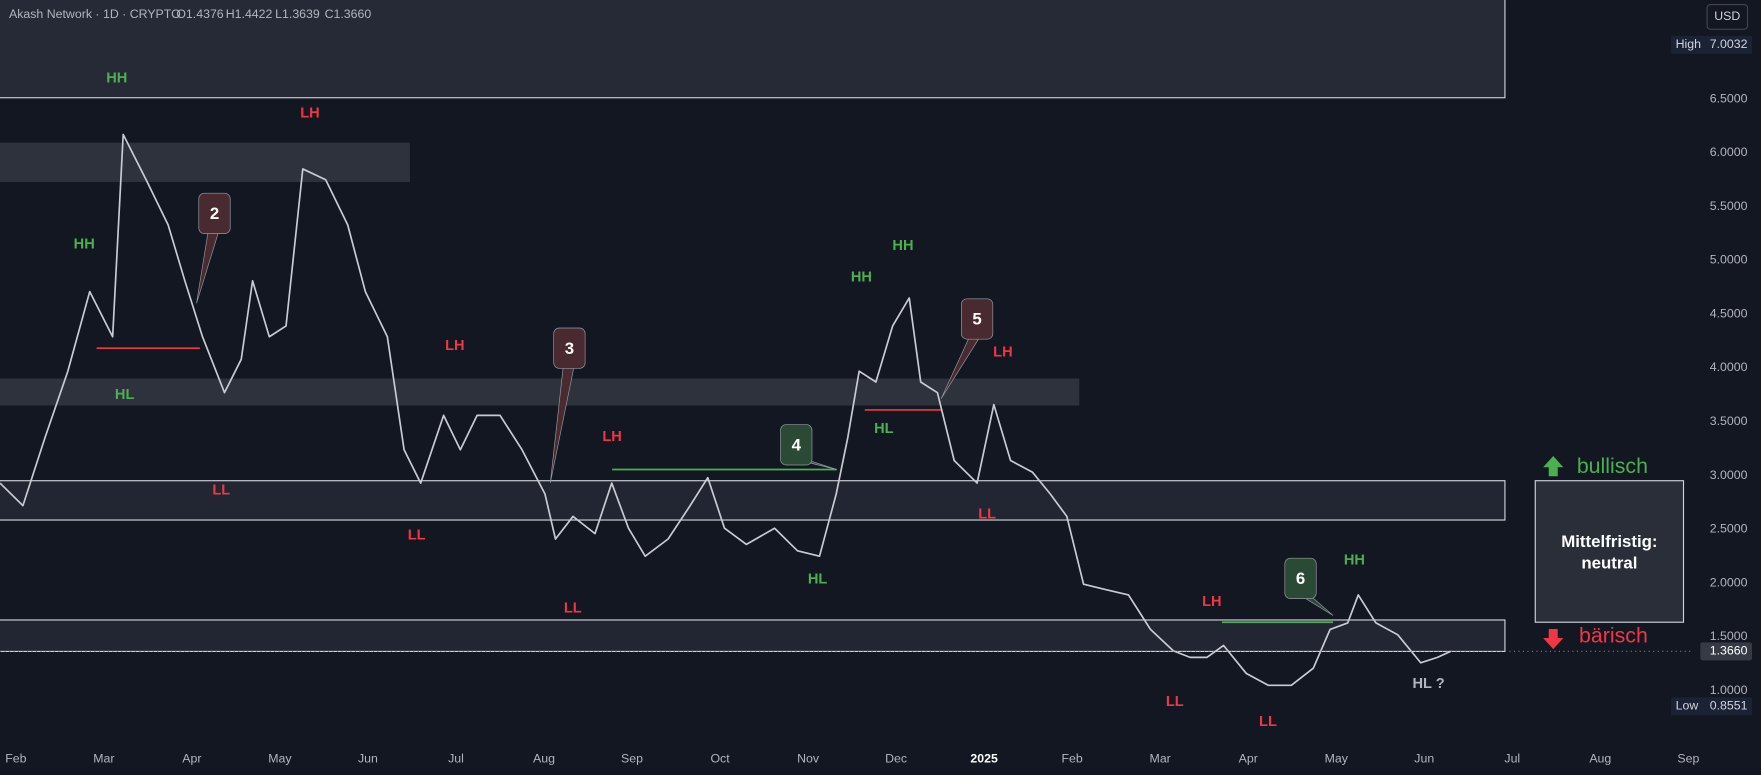 The height and width of the screenshot is (775, 1761). Describe the element at coordinates (1553, 466) in the screenshot. I see `bullish-arrow` at that location.